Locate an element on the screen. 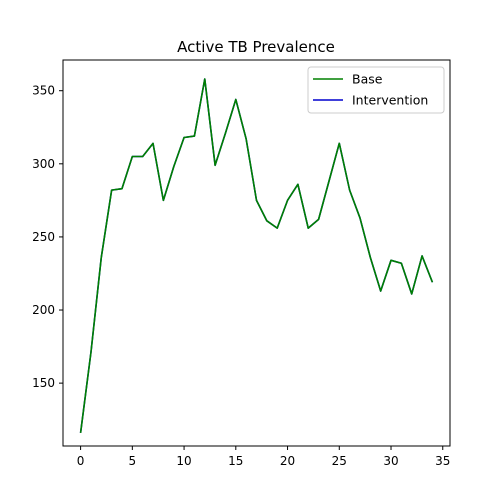  y-tick-label: 250 is located at coordinates (43, 237).